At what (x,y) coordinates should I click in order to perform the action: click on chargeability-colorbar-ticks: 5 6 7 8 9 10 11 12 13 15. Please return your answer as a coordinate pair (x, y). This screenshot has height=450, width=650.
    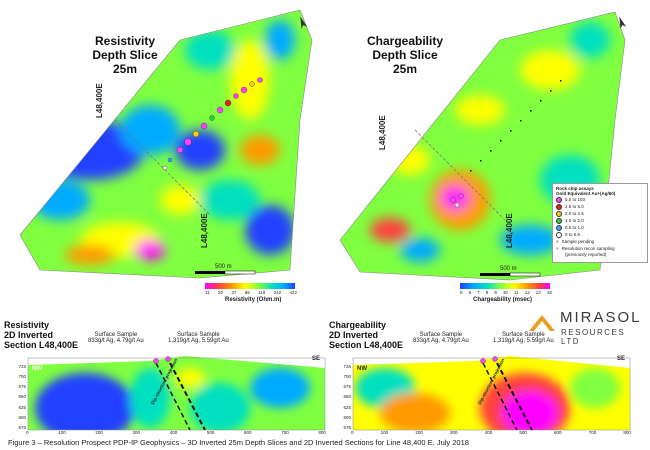
    Looking at the image, I should click on (506, 292).